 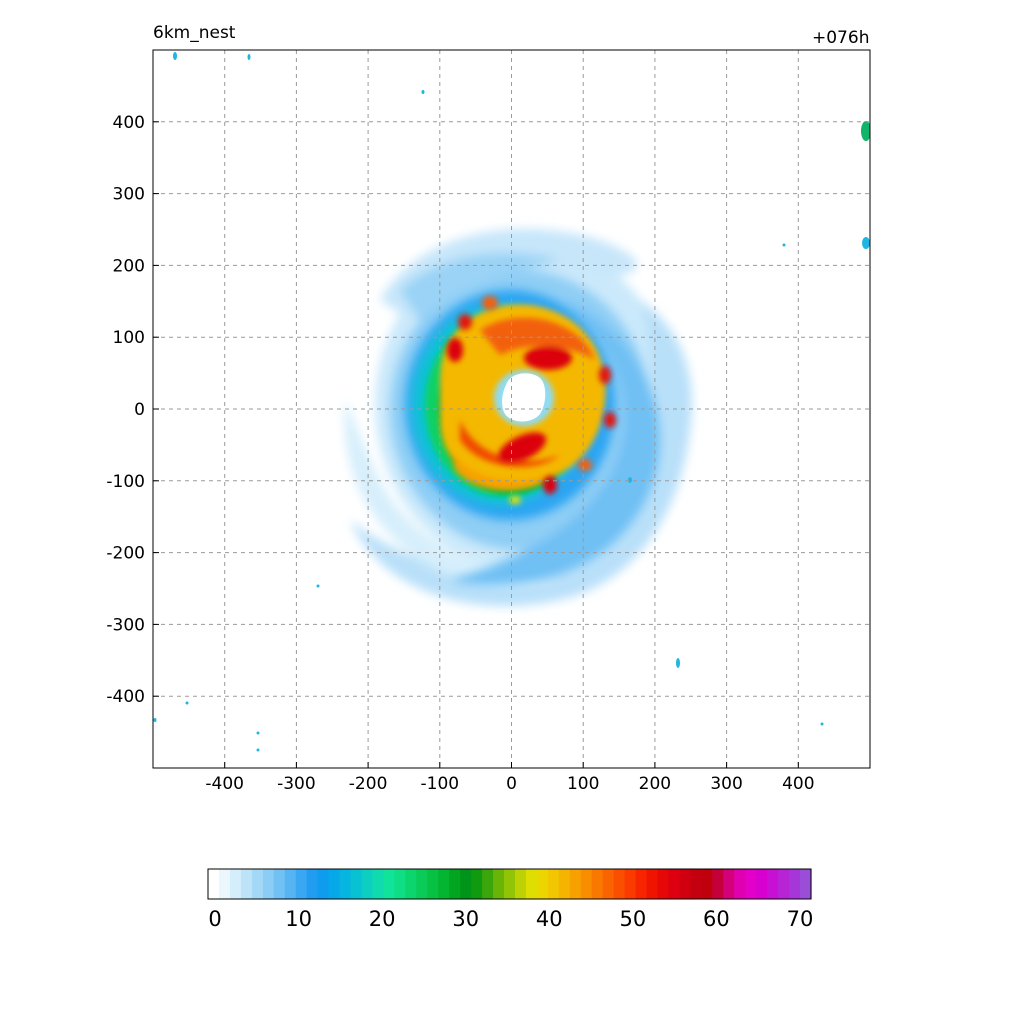 What do you see at coordinates (129, 266) in the screenshot?
I see `y-tick-label: 200` at bounding box center [129, 266].